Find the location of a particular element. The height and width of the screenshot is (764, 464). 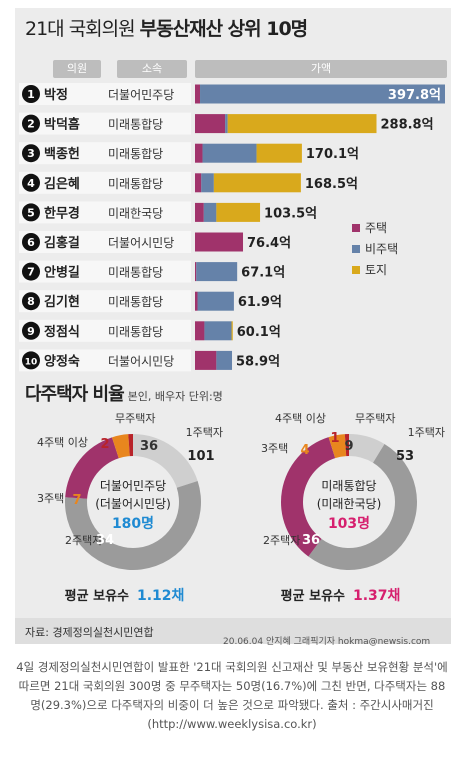

section2-title: 다주택자 비율 본인, 배우자 단위:명 is located at coordinates (124, 393).